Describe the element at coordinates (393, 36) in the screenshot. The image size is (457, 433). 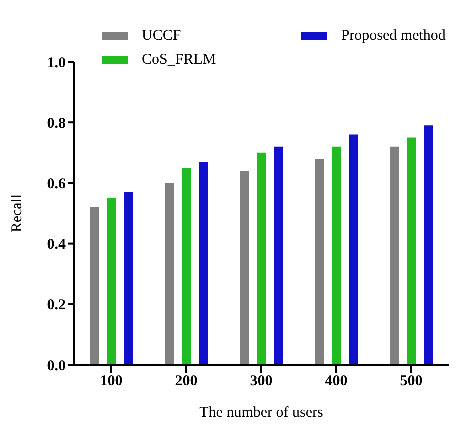
I see `legend-label: Proposed method` at that location.